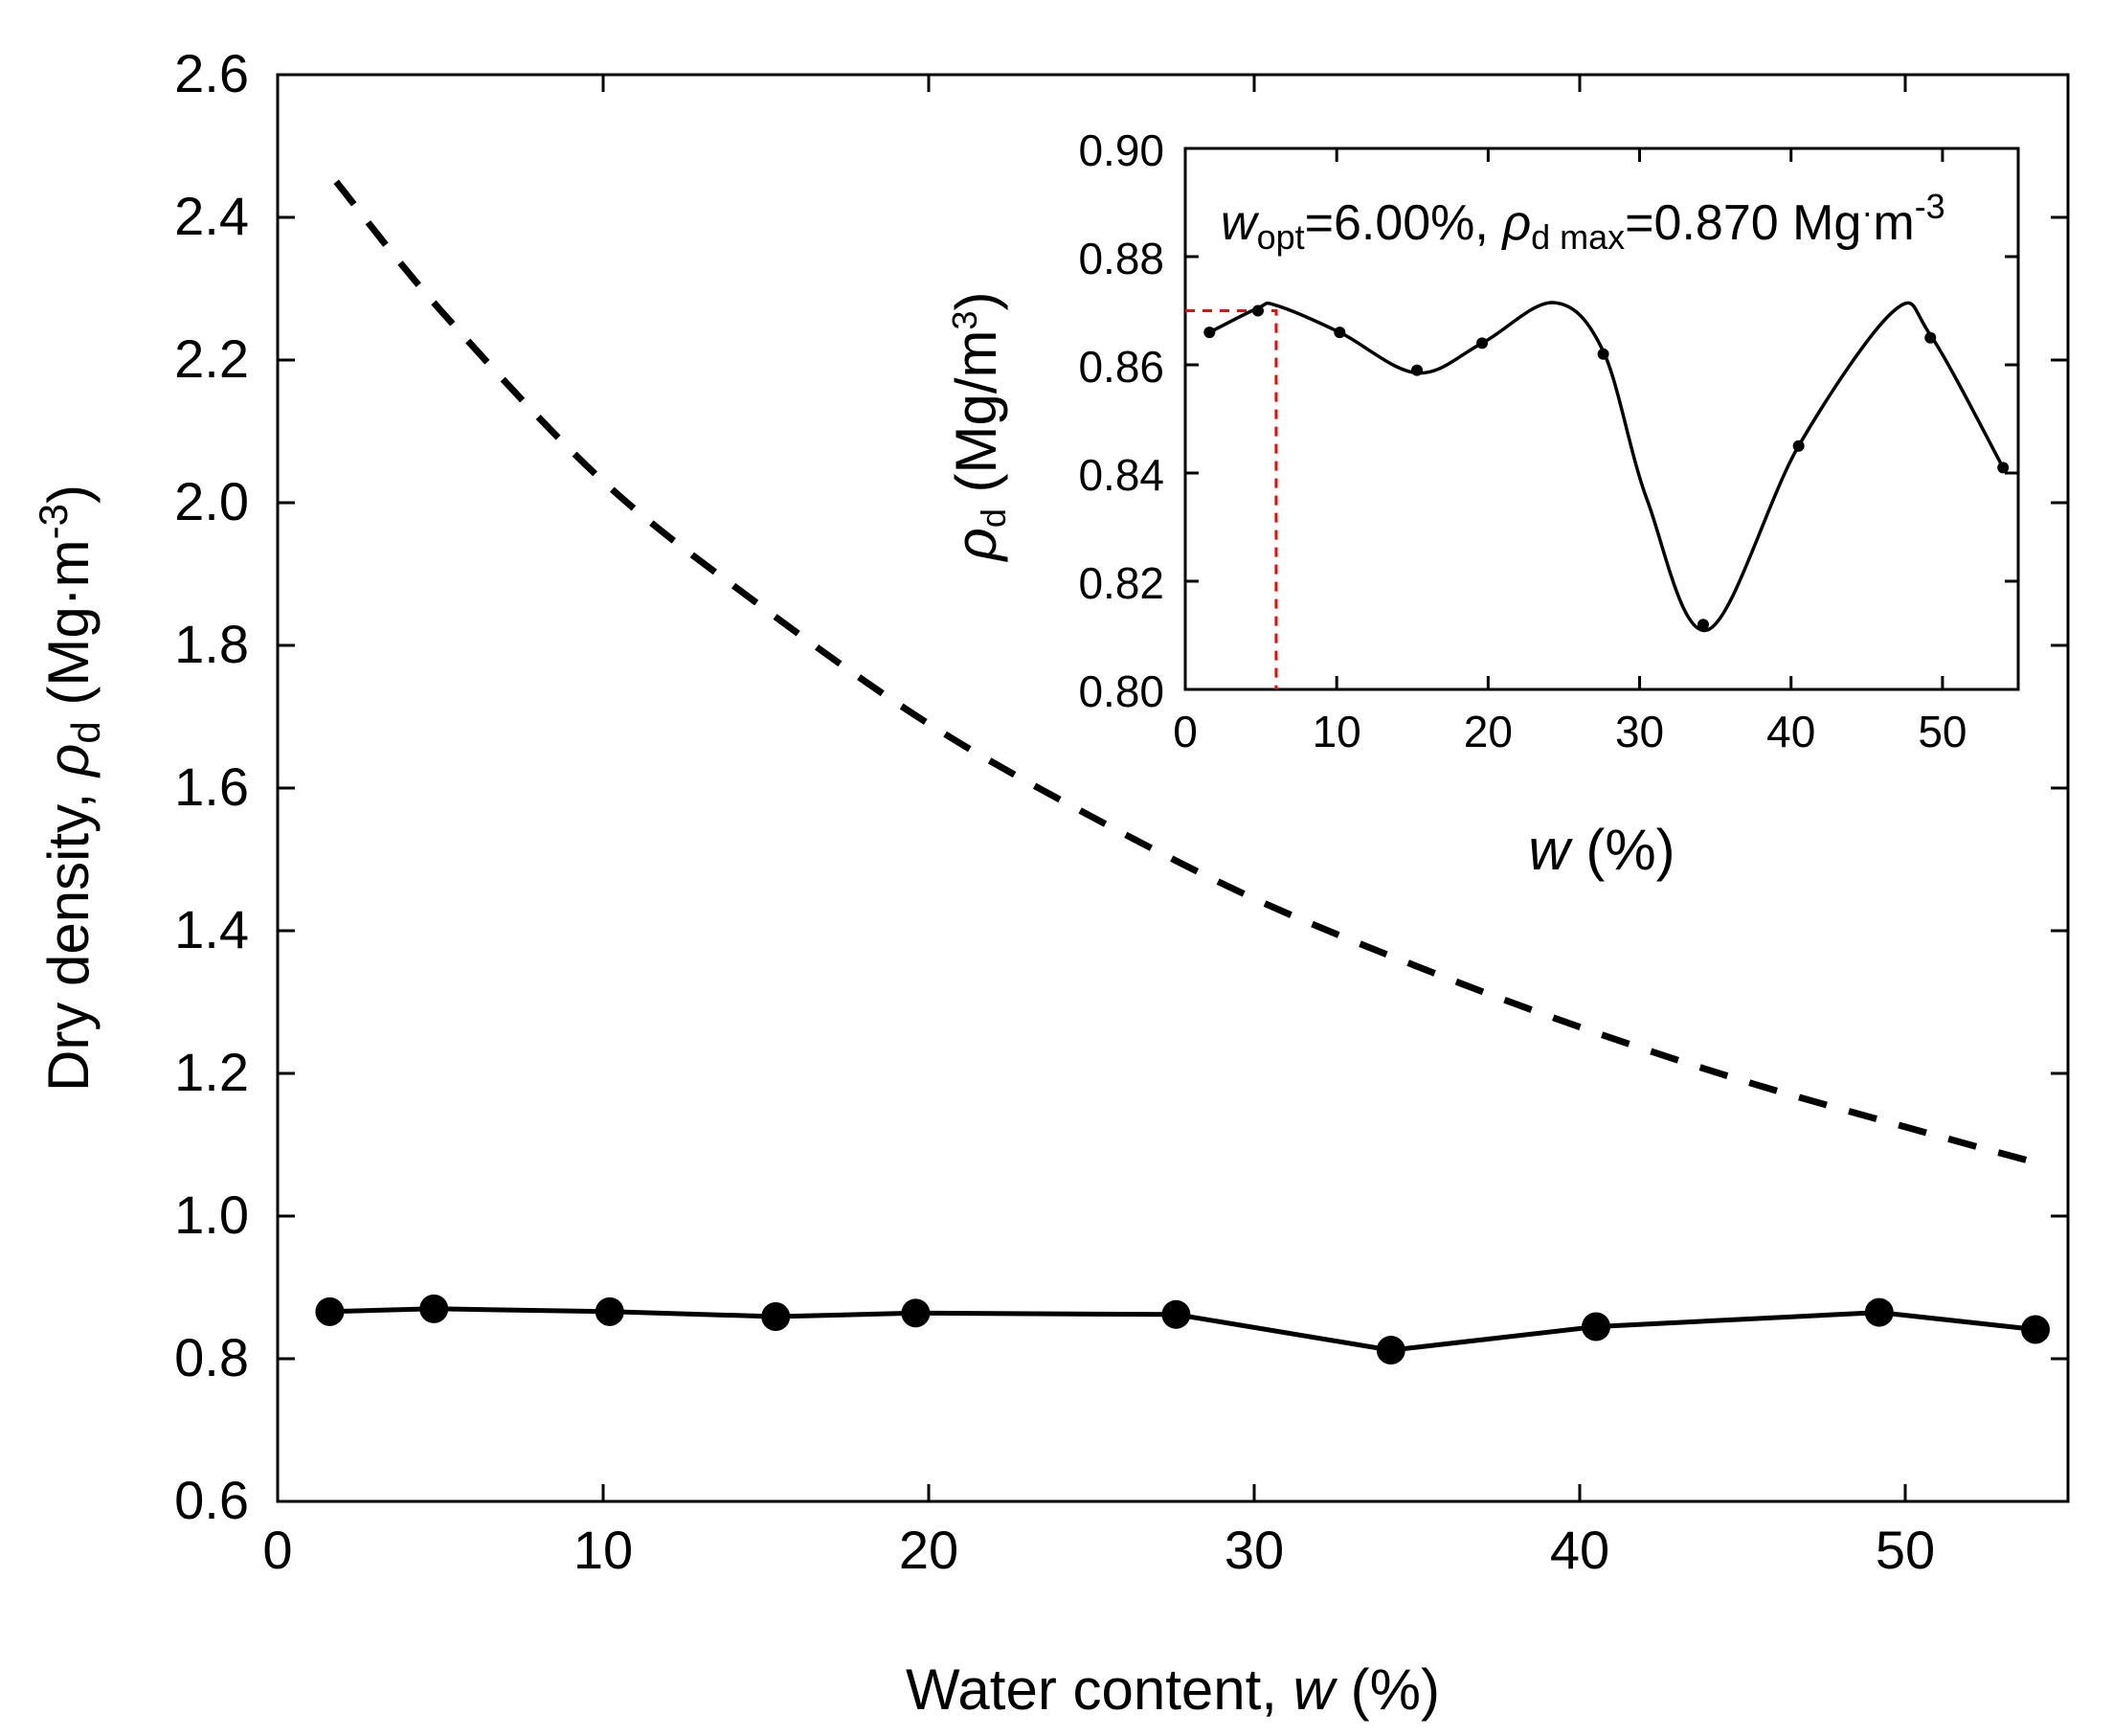 This screenshot has height=1736, width=2113. I want to click on main-x-axis-title: Water content, w (%), so click(1173, 1690).